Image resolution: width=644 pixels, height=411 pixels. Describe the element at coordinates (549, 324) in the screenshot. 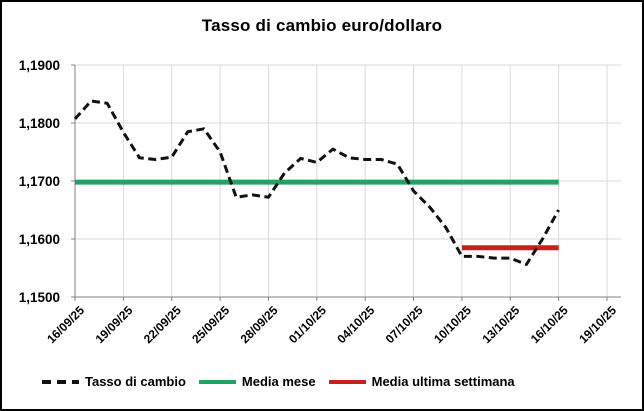

I see `svg-text: 16/10/25` at that location.